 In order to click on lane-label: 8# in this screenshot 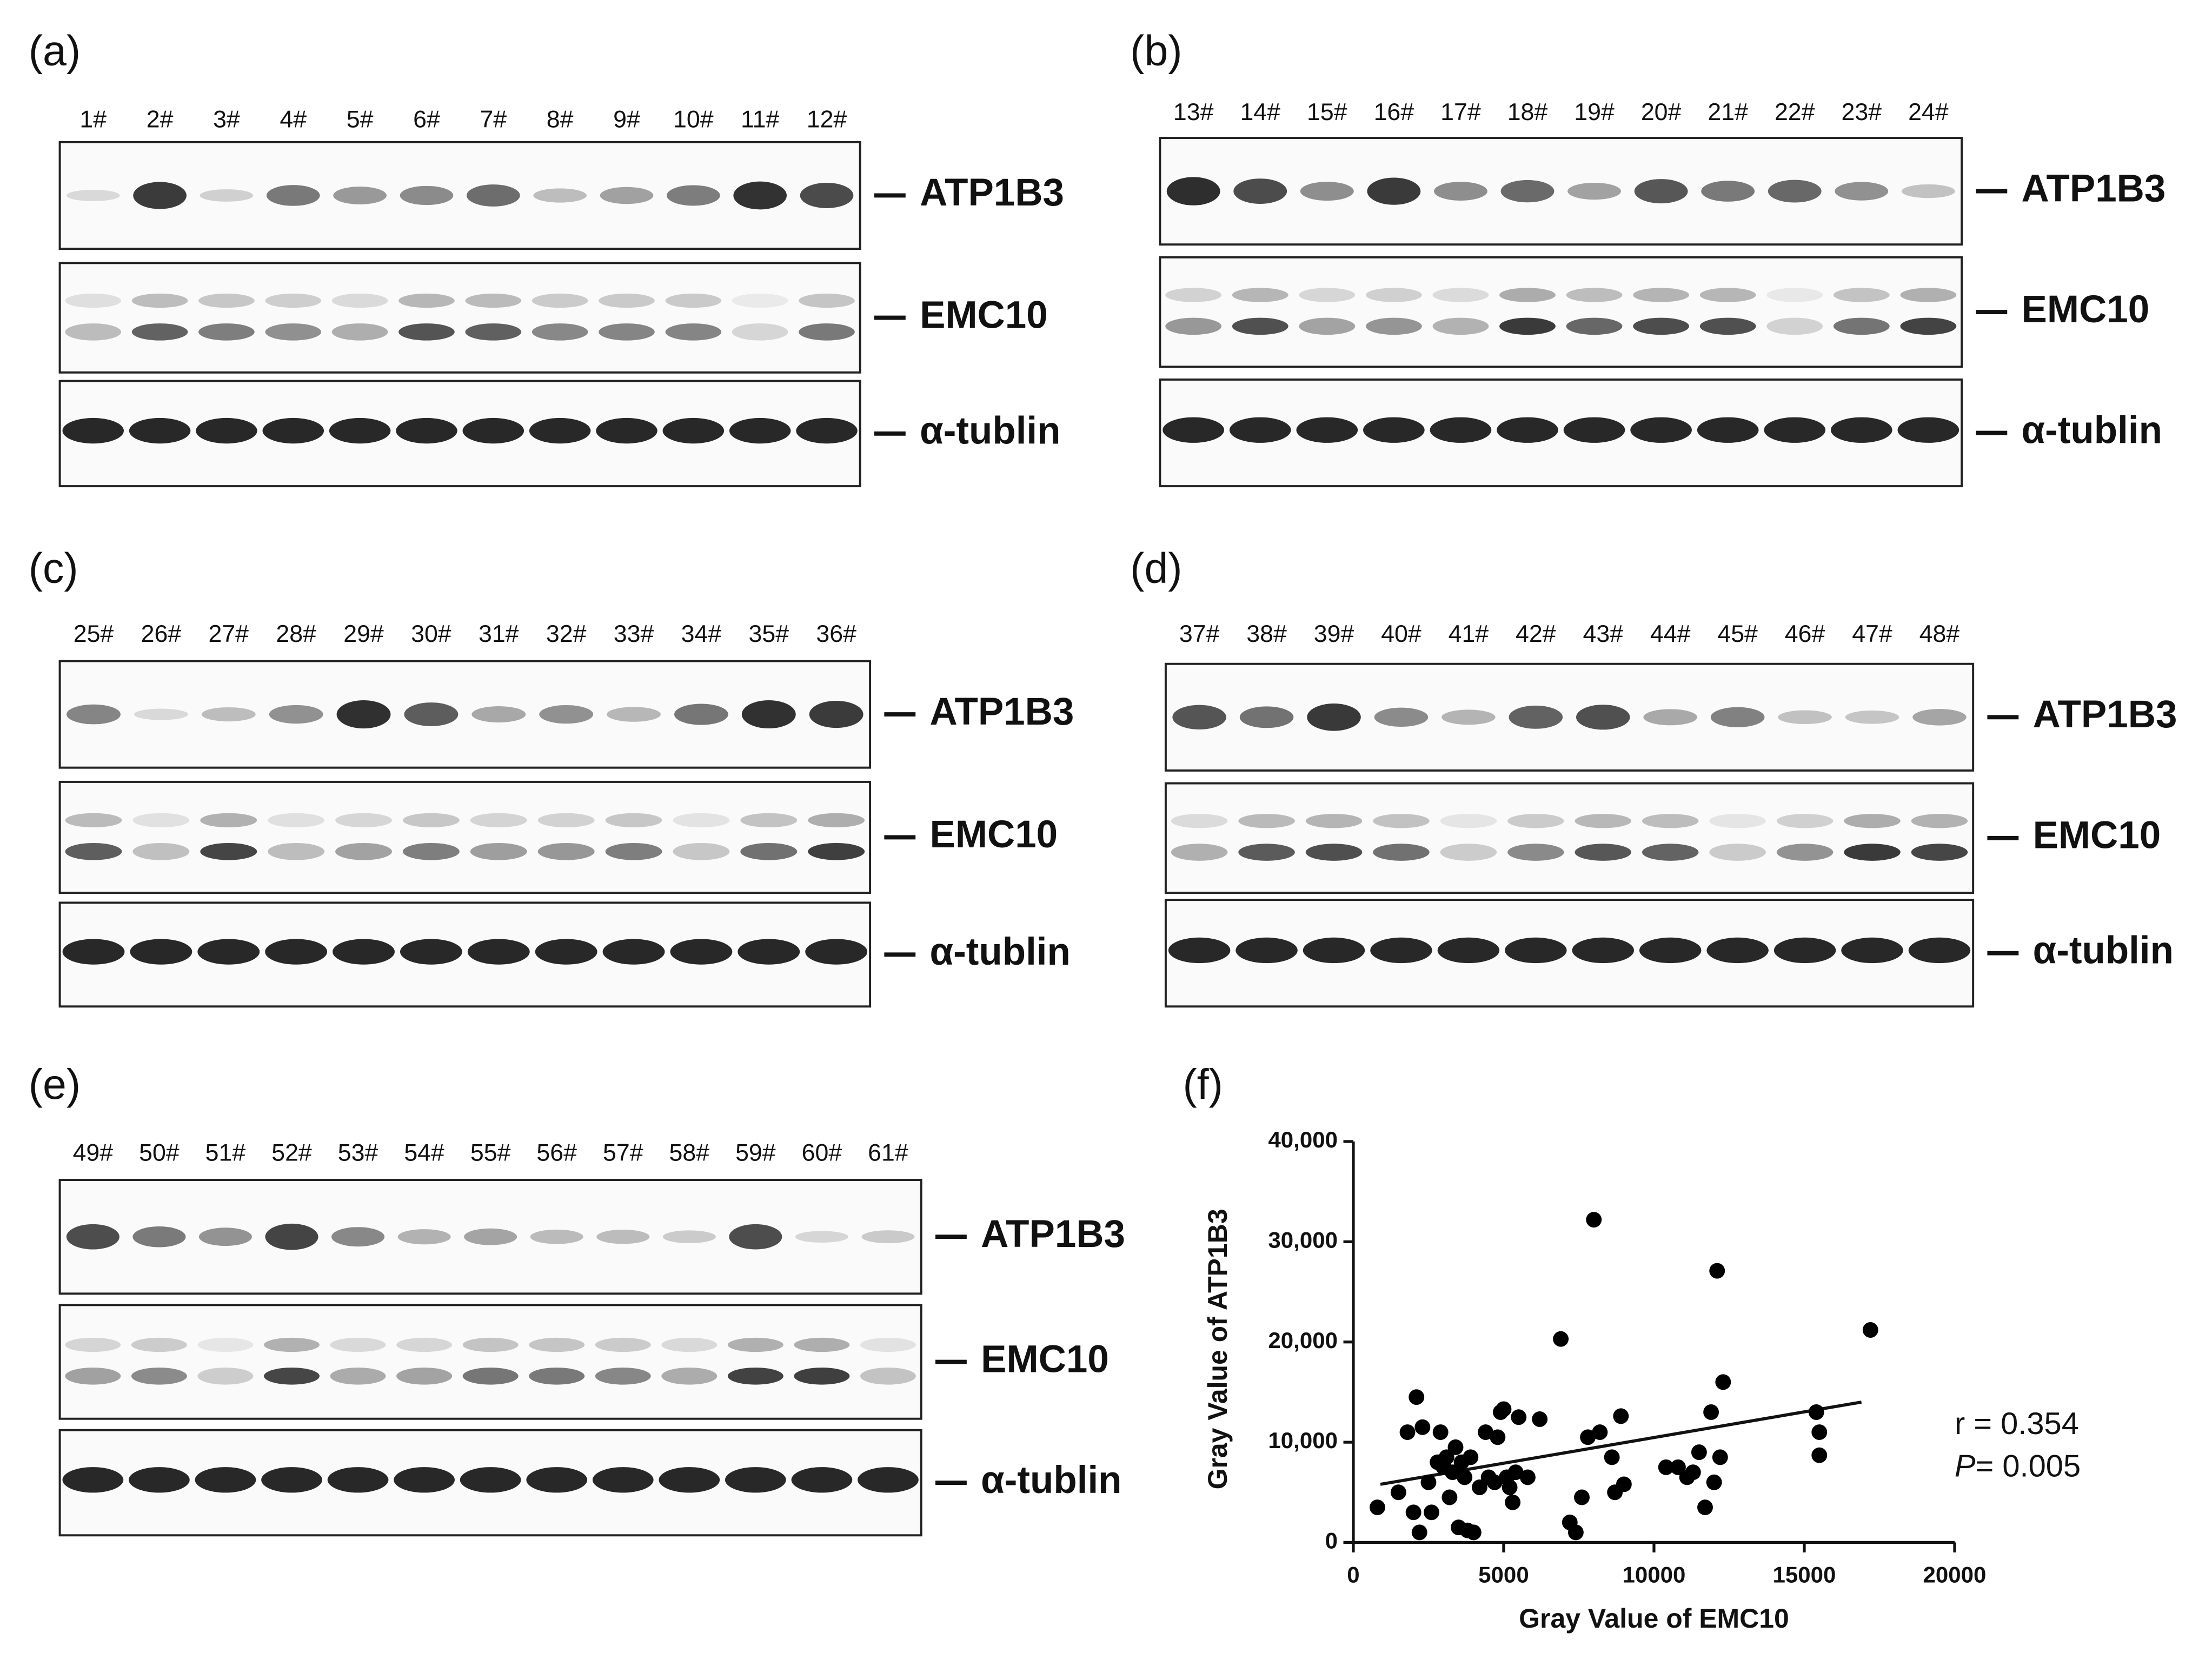, I will do `click(560, 119)`.